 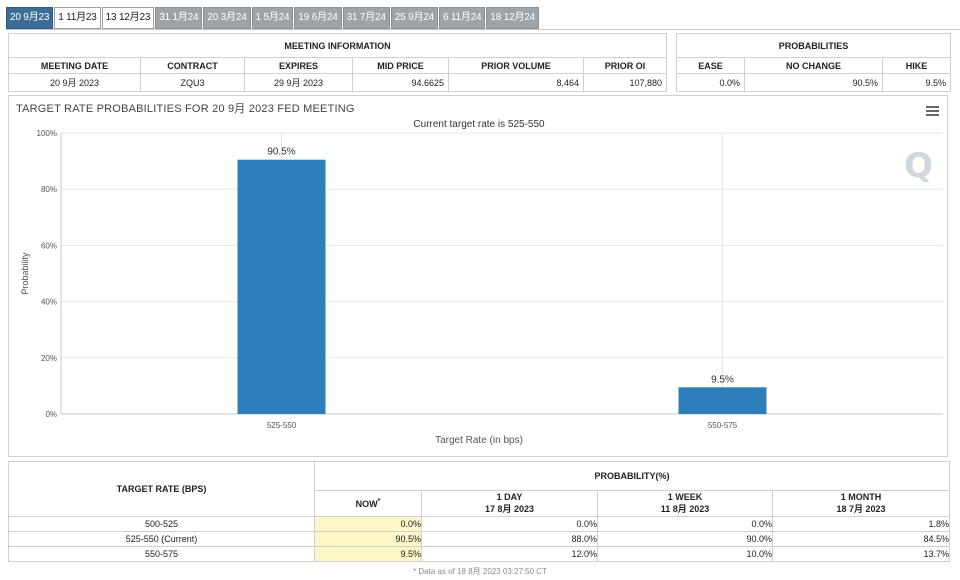 What do you see at coordinates (685, 554) in the screenshot?
I see `prob-cell: 10.0%` at bounding box center [685, 554].